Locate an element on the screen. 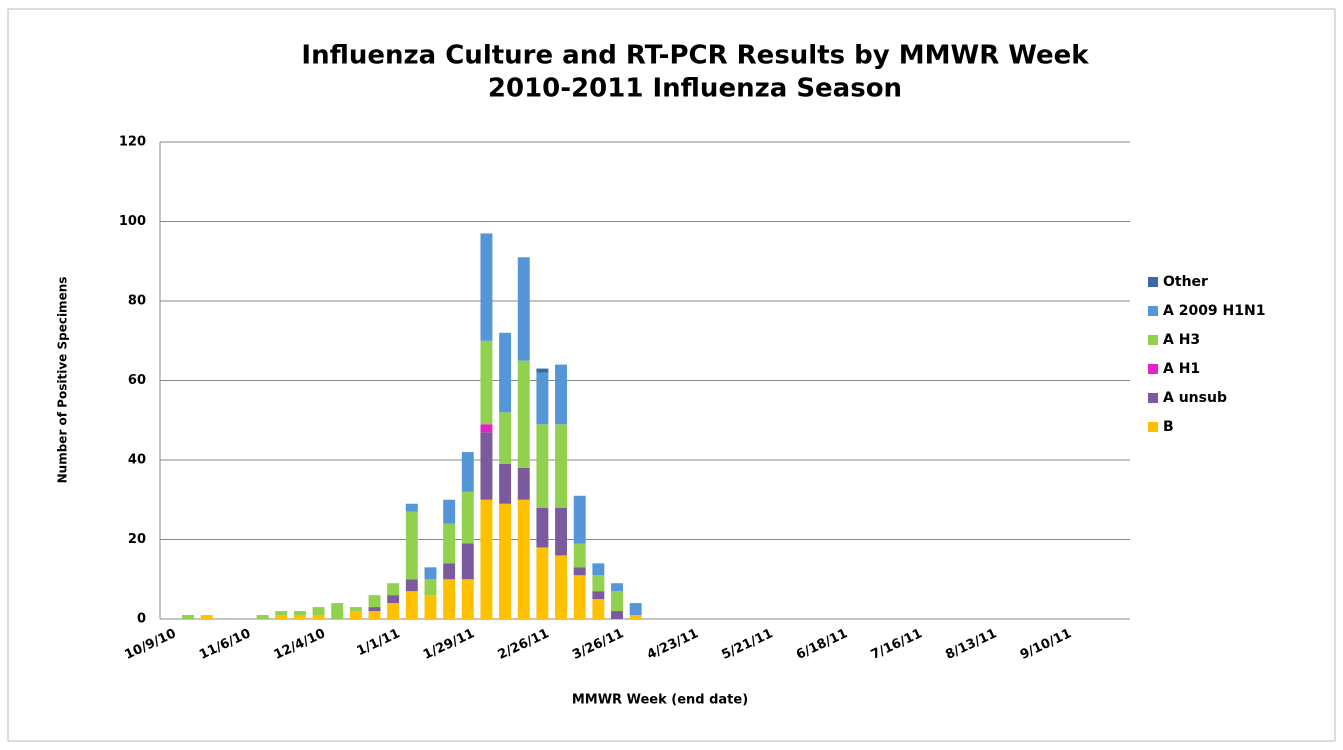 The image size is (1343, 750). legend-label: A unsub is located at coordinates (1195, 398).